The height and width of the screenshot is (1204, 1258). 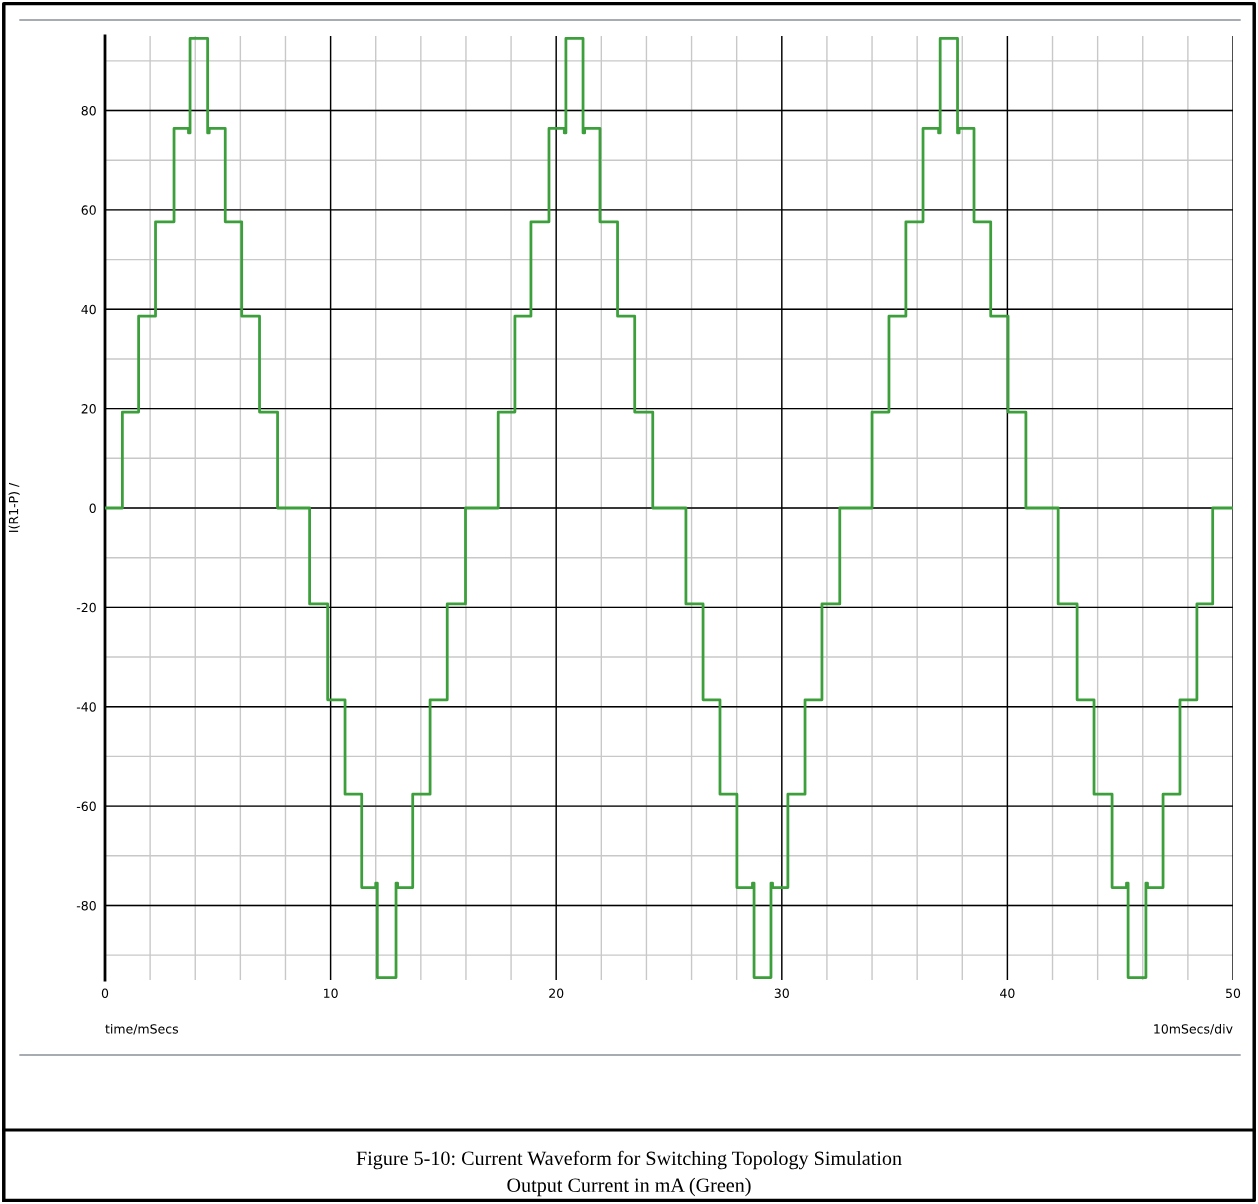 What do you see at coordinates (86, 905) in the screenshot?
I see `y-tick-label: -80` at bounding box center [86, 905].